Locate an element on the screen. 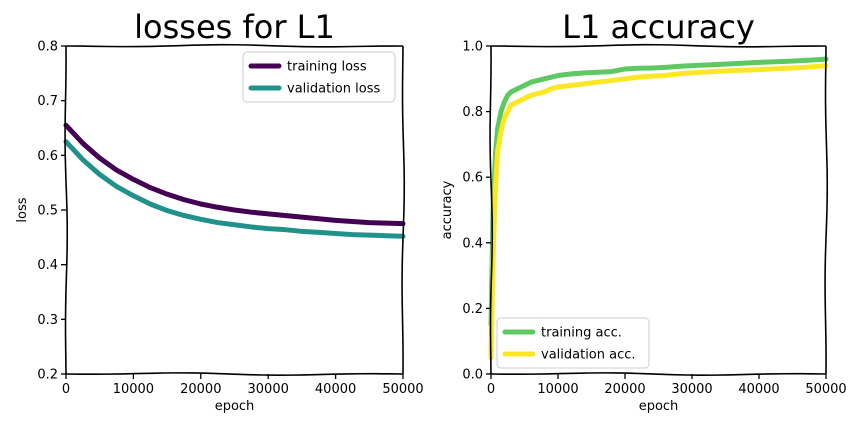  legend: training acc. validation acc. is located at coordinates (573, 343).